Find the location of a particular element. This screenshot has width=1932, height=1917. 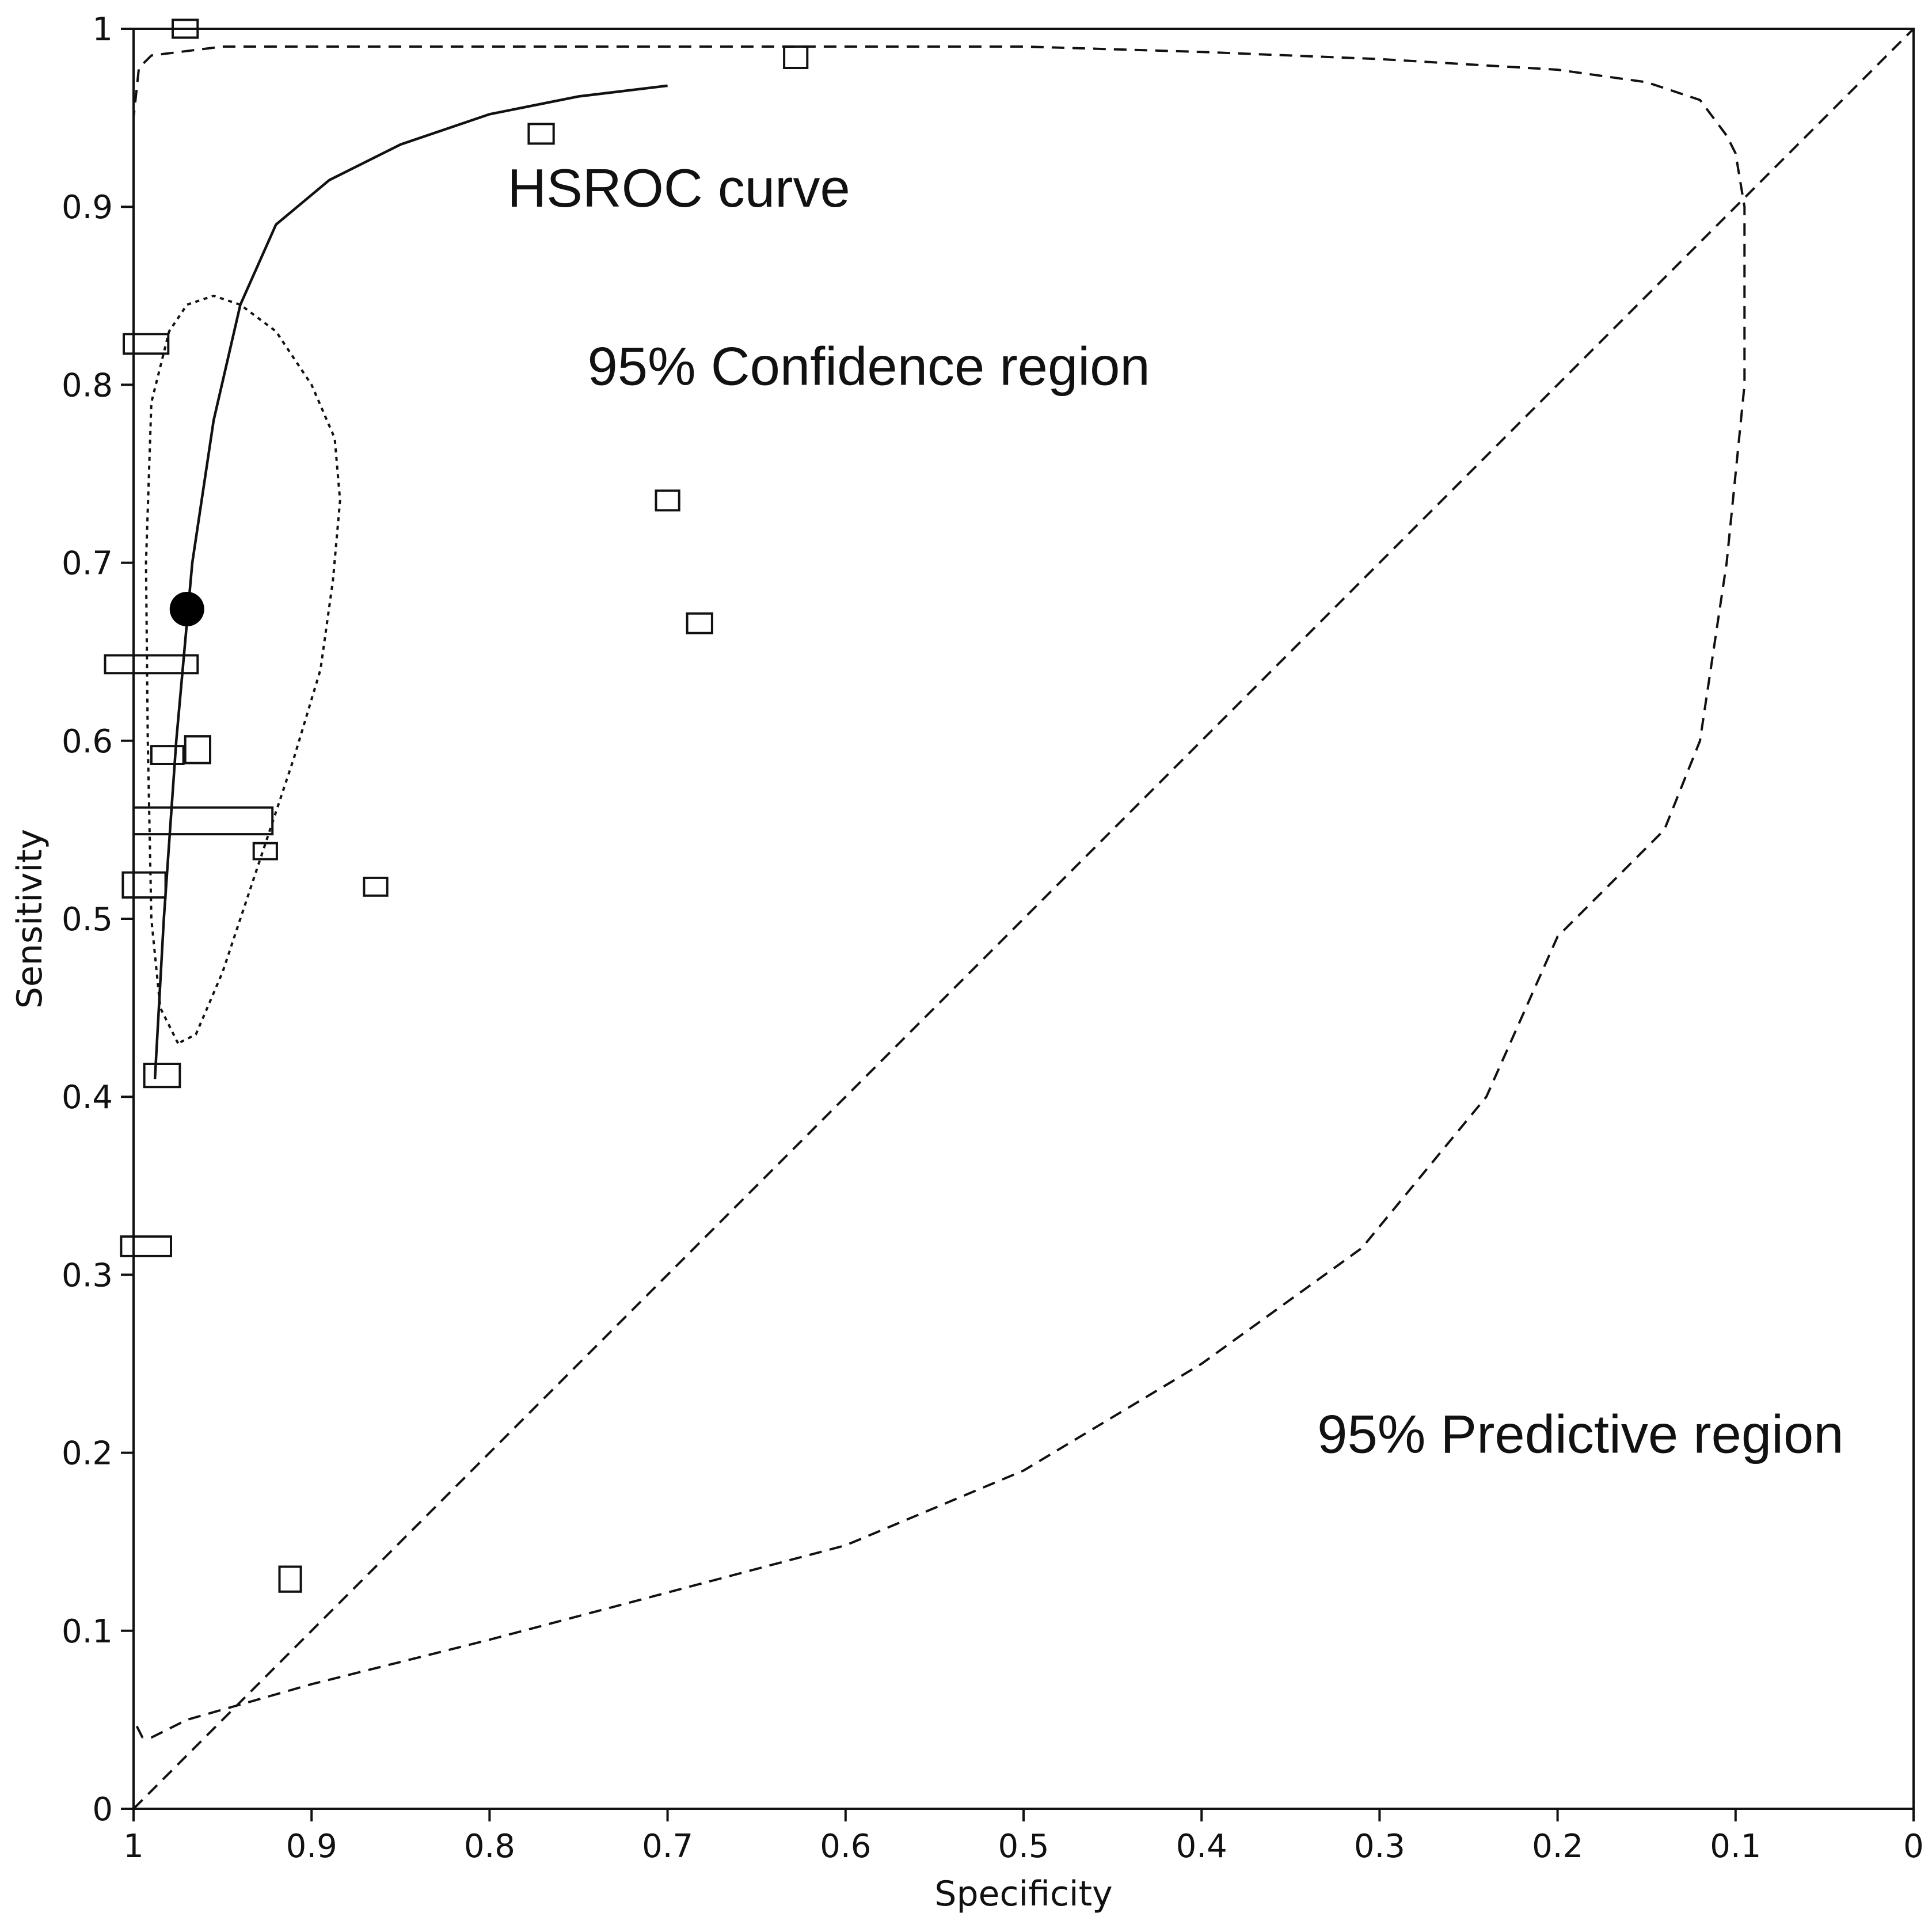

y-tick-label: 0.9 is located at coordinates (87, 207).